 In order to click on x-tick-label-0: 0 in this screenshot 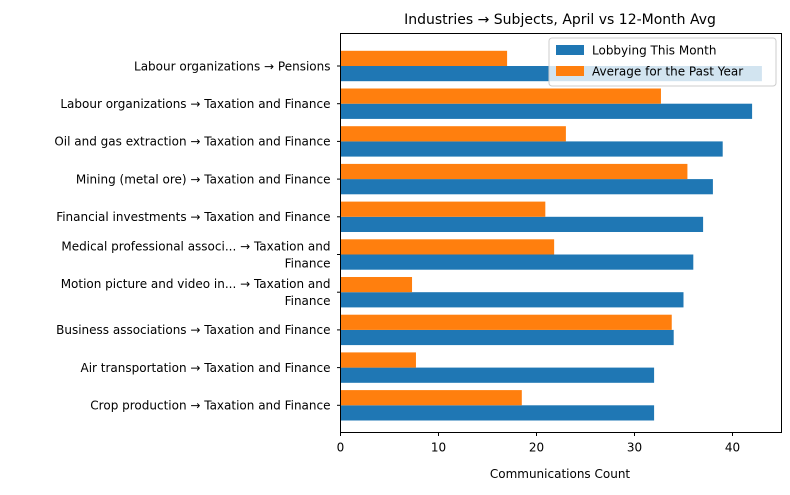, I will do `click(341, 448)`.